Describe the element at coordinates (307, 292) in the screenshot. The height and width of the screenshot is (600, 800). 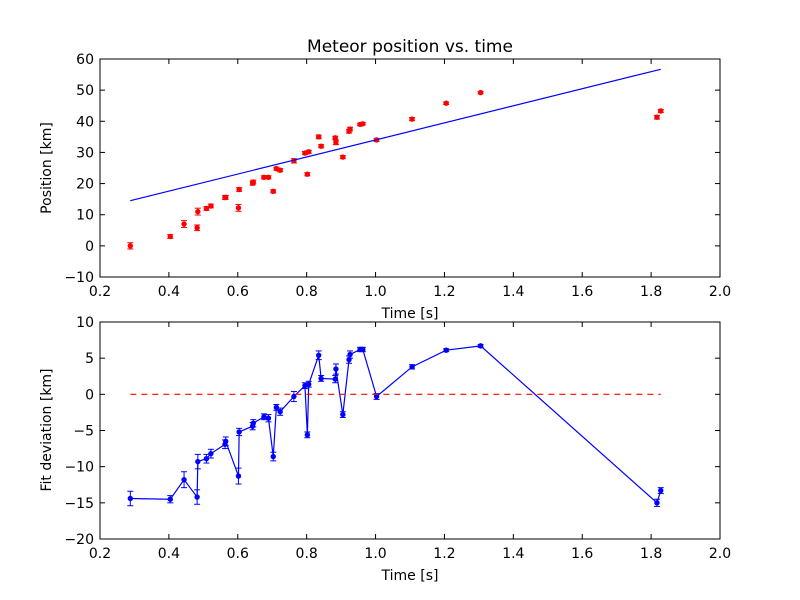
I see `x-tick-label: 0.8` at that location.